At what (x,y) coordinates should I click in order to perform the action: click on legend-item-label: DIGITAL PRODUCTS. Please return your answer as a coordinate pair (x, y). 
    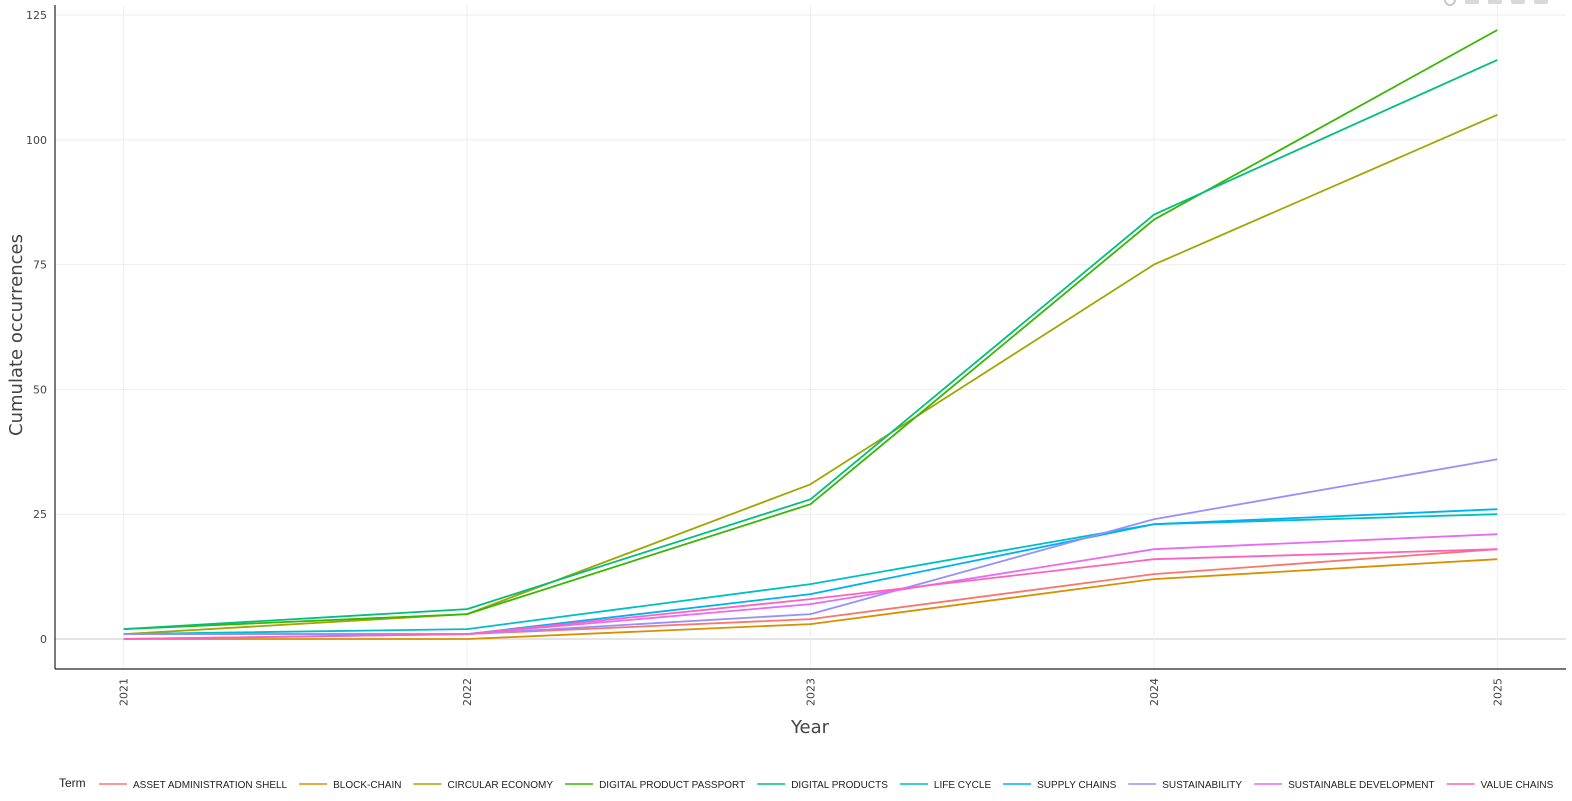
    Looking at the image, I should click on (839, 785).